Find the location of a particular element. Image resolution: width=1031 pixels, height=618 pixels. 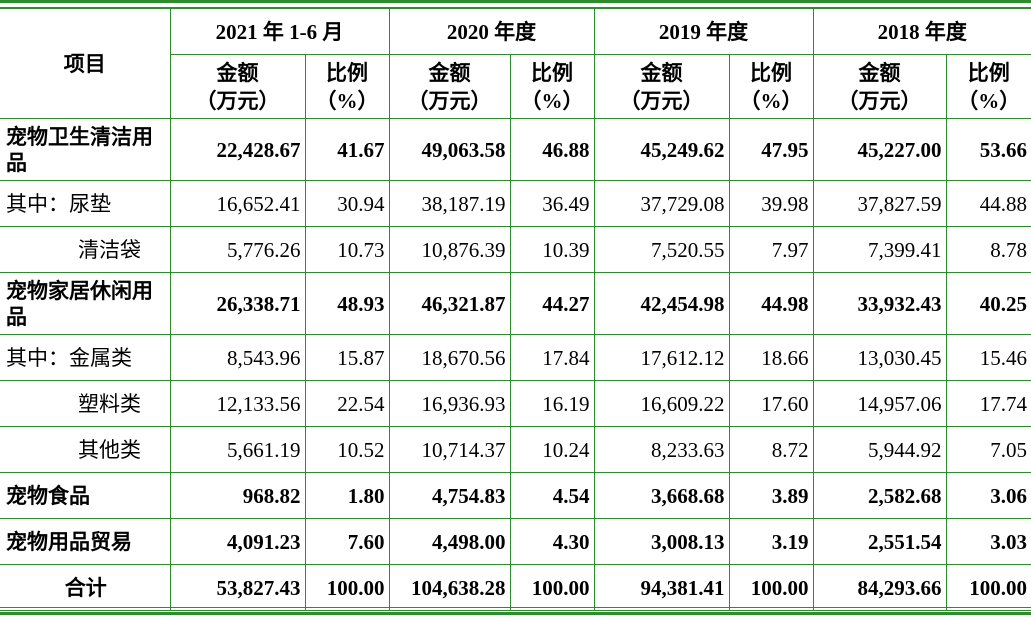

cell-amount: 12,133.56 is located at coordinates (237, 403).